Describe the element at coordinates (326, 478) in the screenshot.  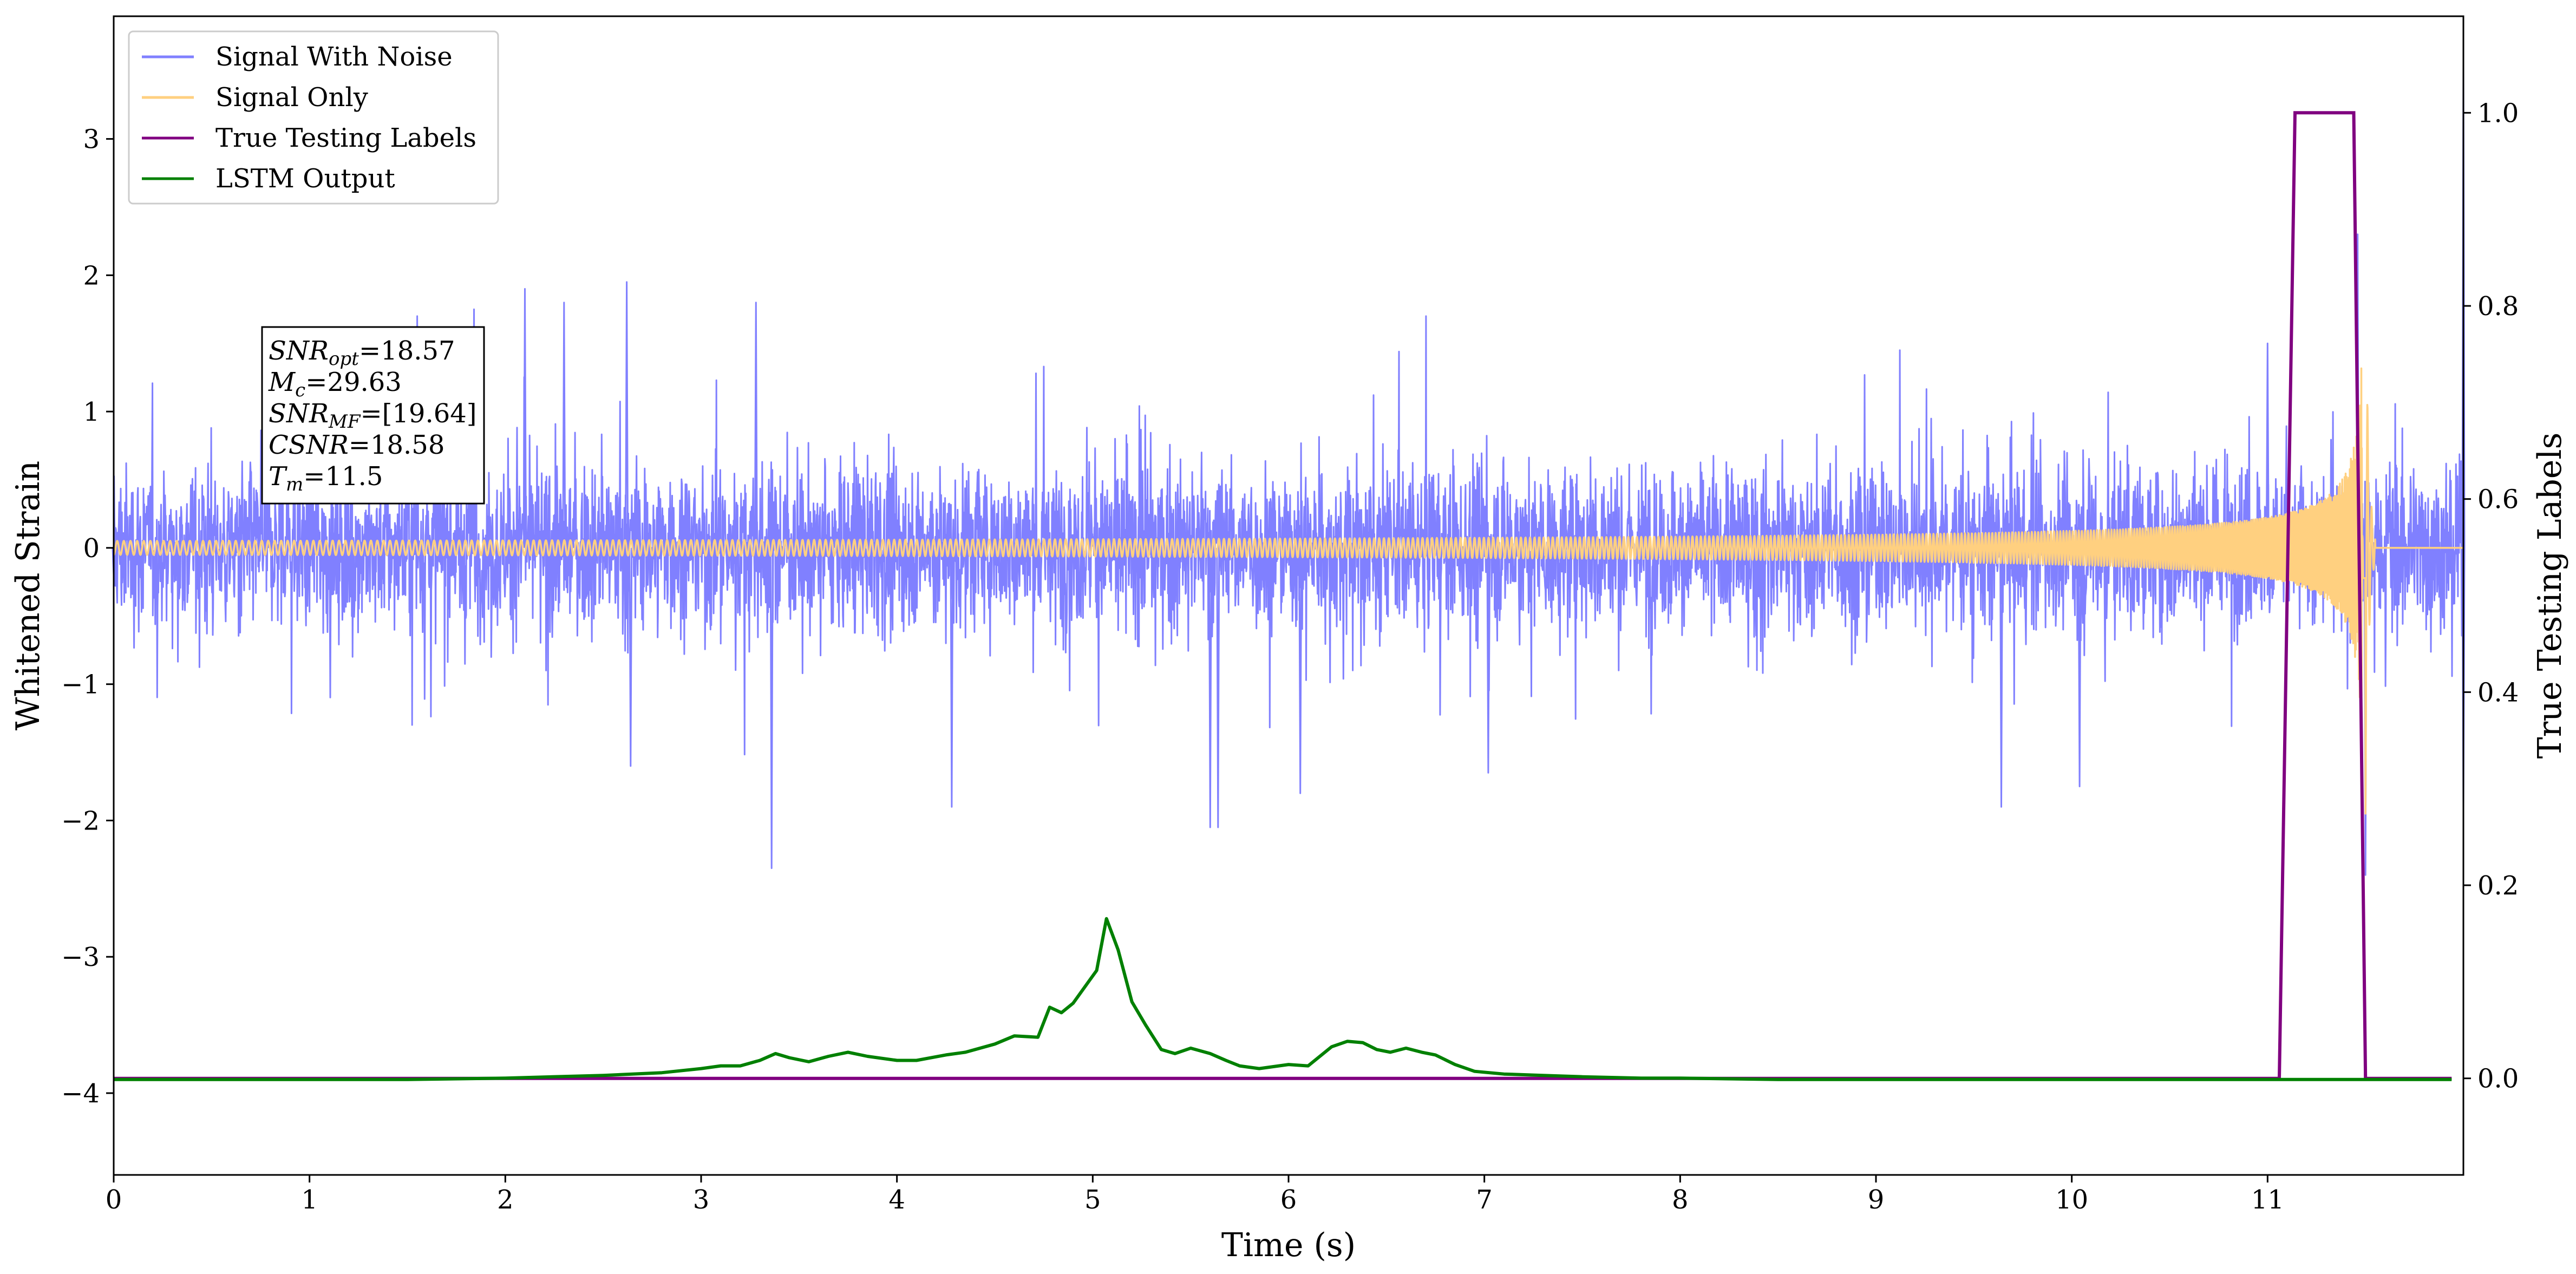
I see `annotation-line: Tm=11.5` at that location.